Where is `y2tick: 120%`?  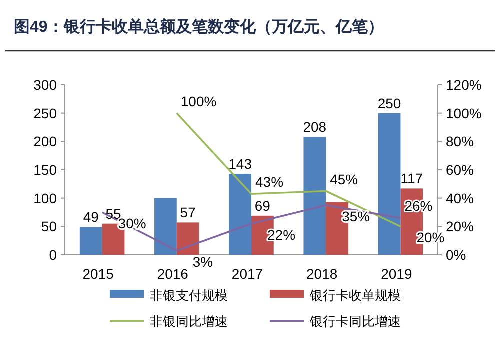 y2tick: 120% is located at coordinates (464, 85).